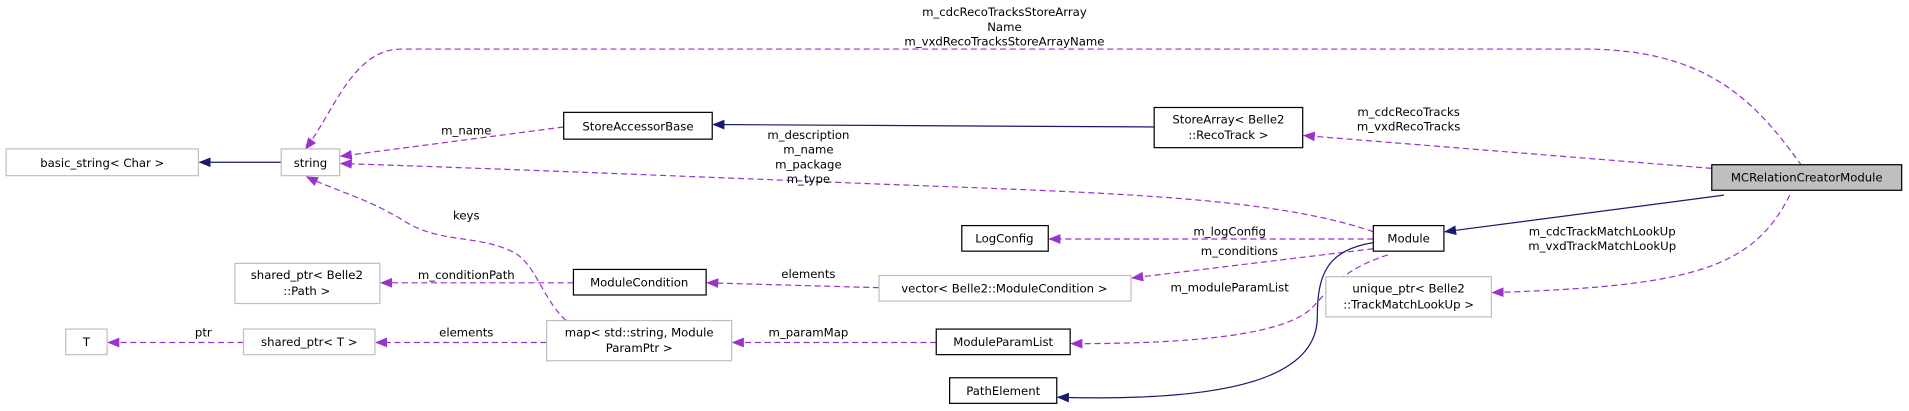  What do you see at coordinates (306, 291) in the screenshot?
I see `node-label: ::Path >` at bounding box center [306, 291].